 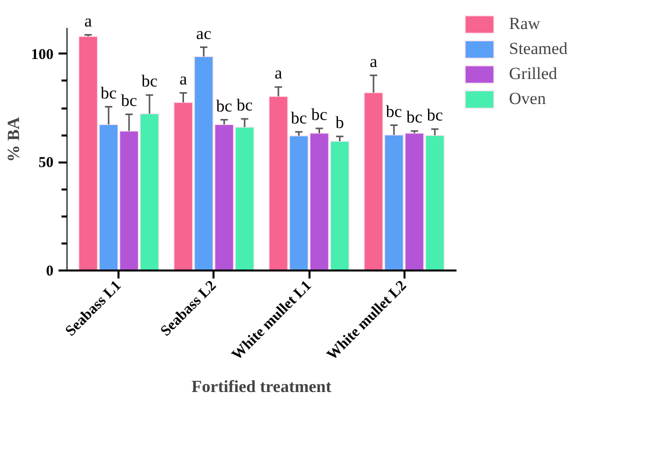 What do you see at coordinates (42, 54) in the screenshot?
I see `y-tick-label: 100` at bounding box center [42, 54].